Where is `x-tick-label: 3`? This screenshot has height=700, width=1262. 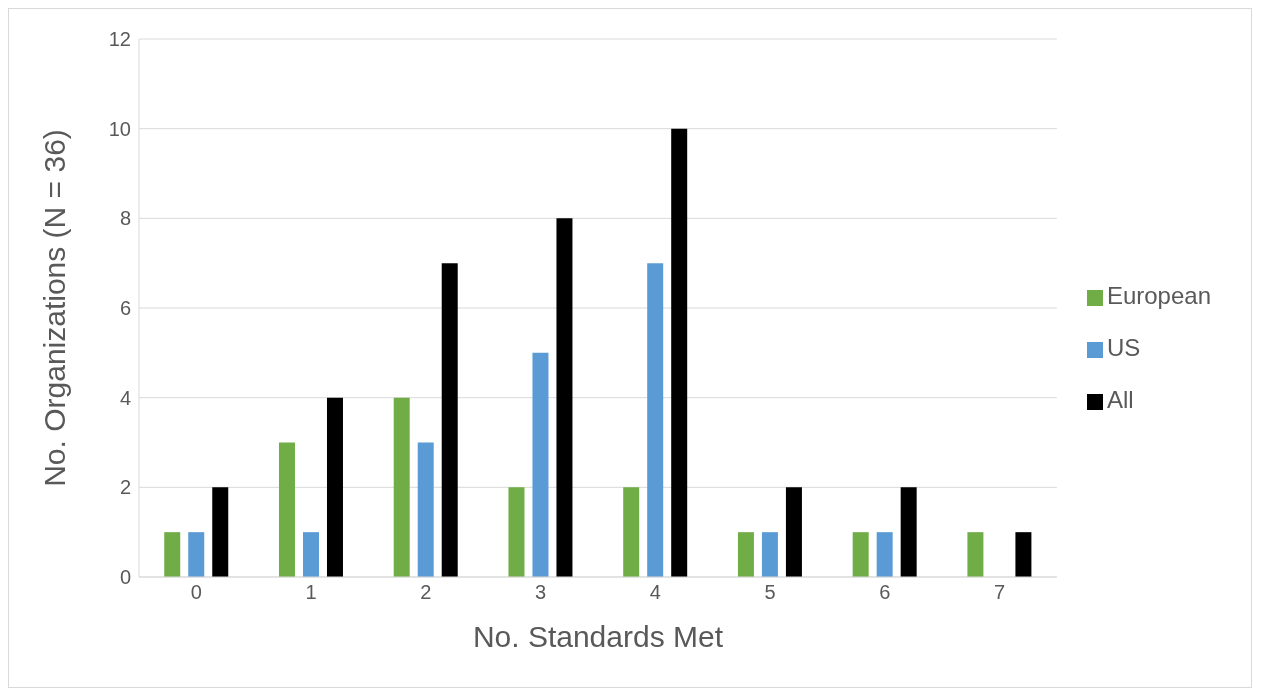 x-tick-label: 3 is located at coordinates (541, 592).